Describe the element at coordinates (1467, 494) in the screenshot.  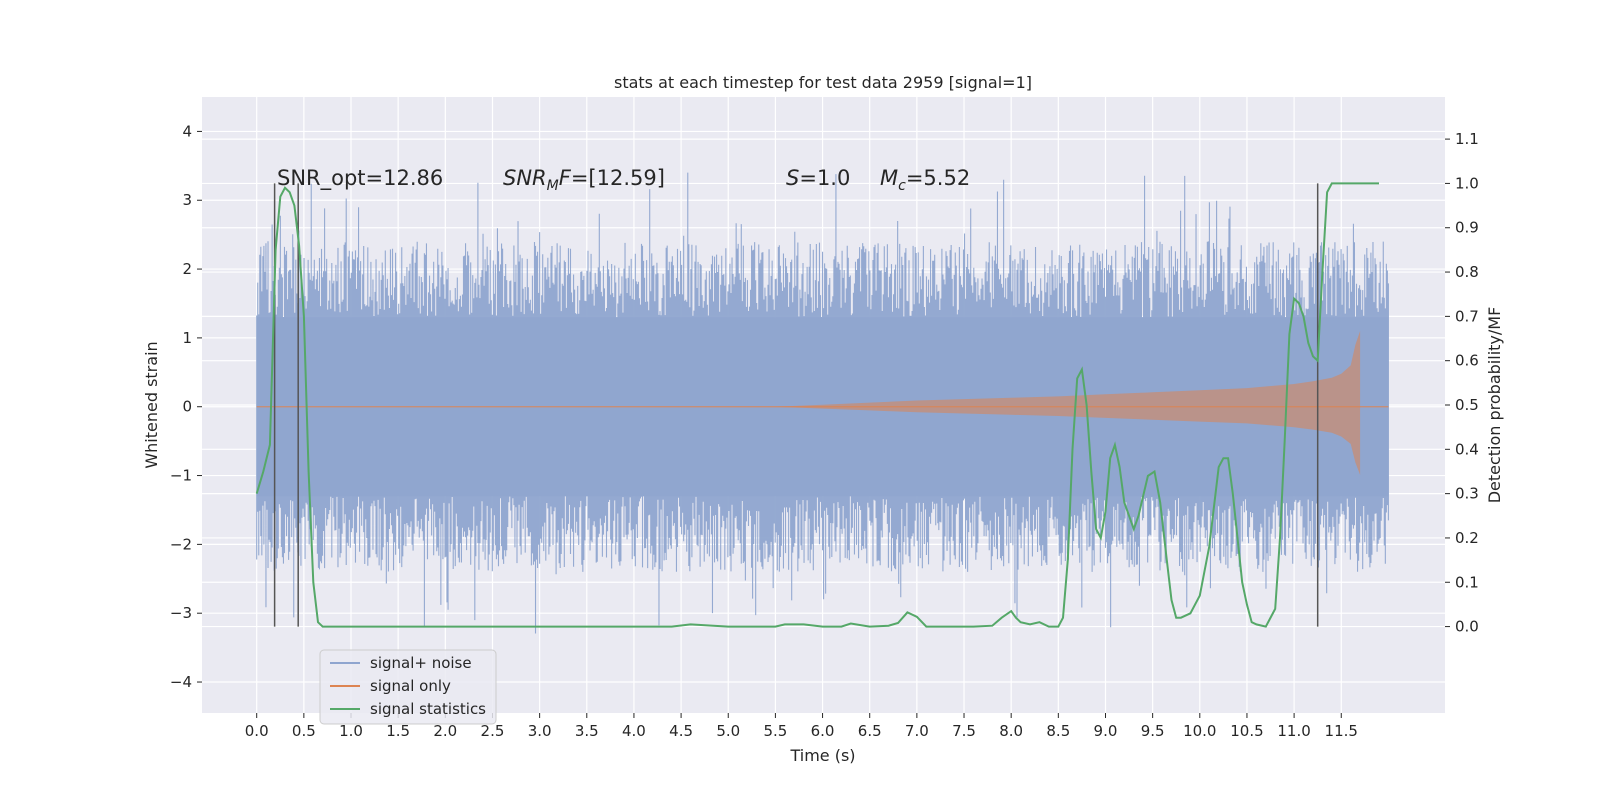
I see `y2-tick-label: 0.3` at that location.